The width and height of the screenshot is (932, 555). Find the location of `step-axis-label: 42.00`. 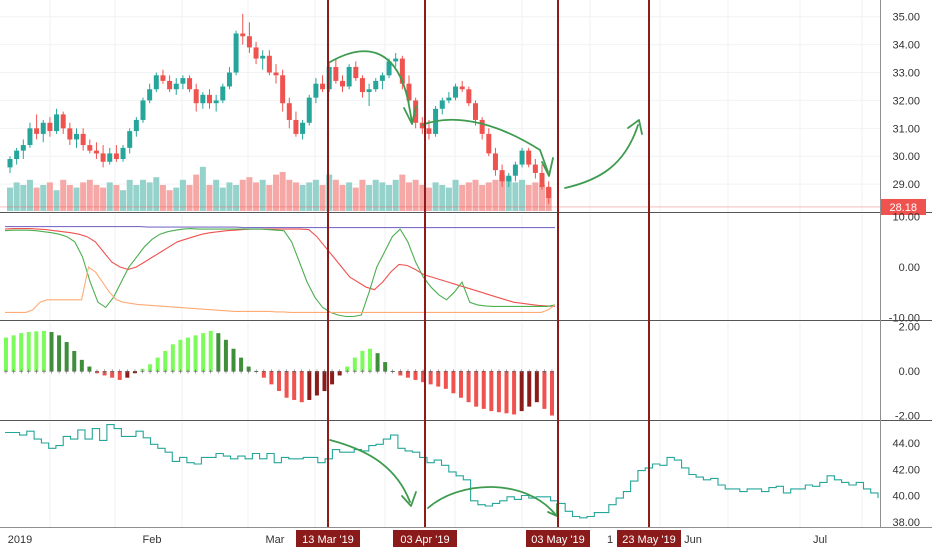

step-axis-label: 42.00 is located at coordinates (906, 470).